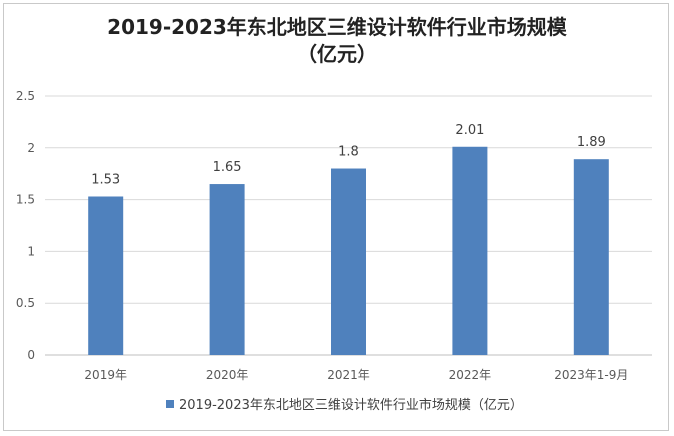 The width and height of the screenshot is (674, 436). Describe the element at coordinates (105, 179) in the screenshot. I see `data-label: 1.53` at that location.